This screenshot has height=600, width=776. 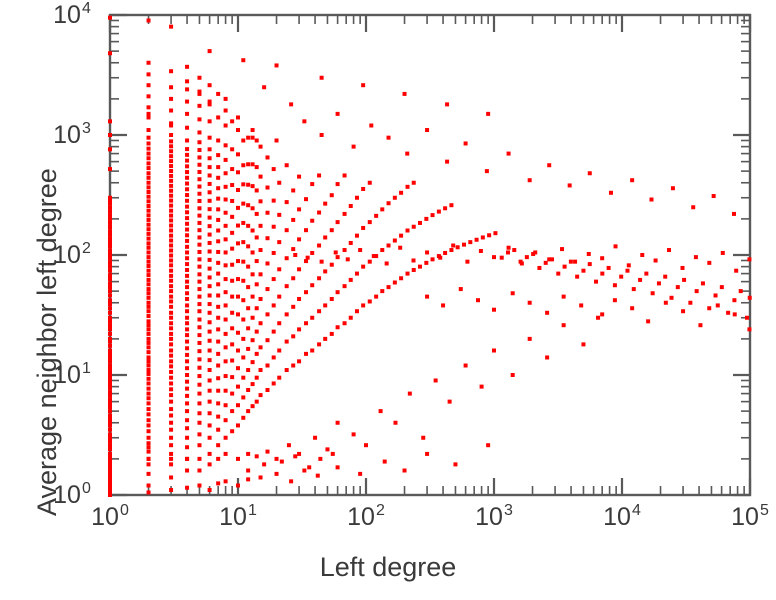 I want to click on xtick-label: 10⁵, so click(x=750, y=516).